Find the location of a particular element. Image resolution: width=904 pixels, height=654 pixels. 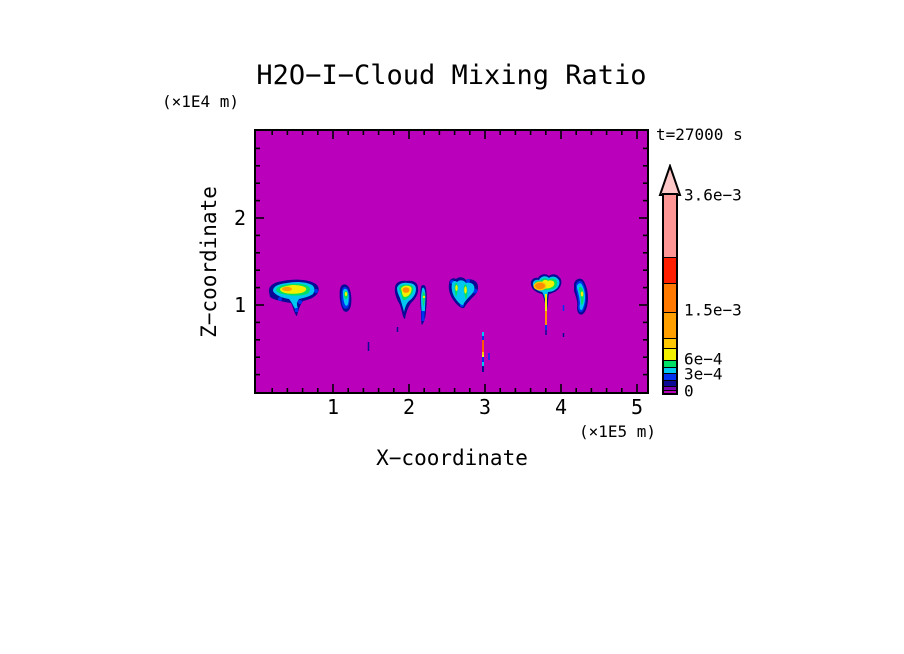

z-axis-unit-label: (×1E4 m) is located at coordinates (201, 101).